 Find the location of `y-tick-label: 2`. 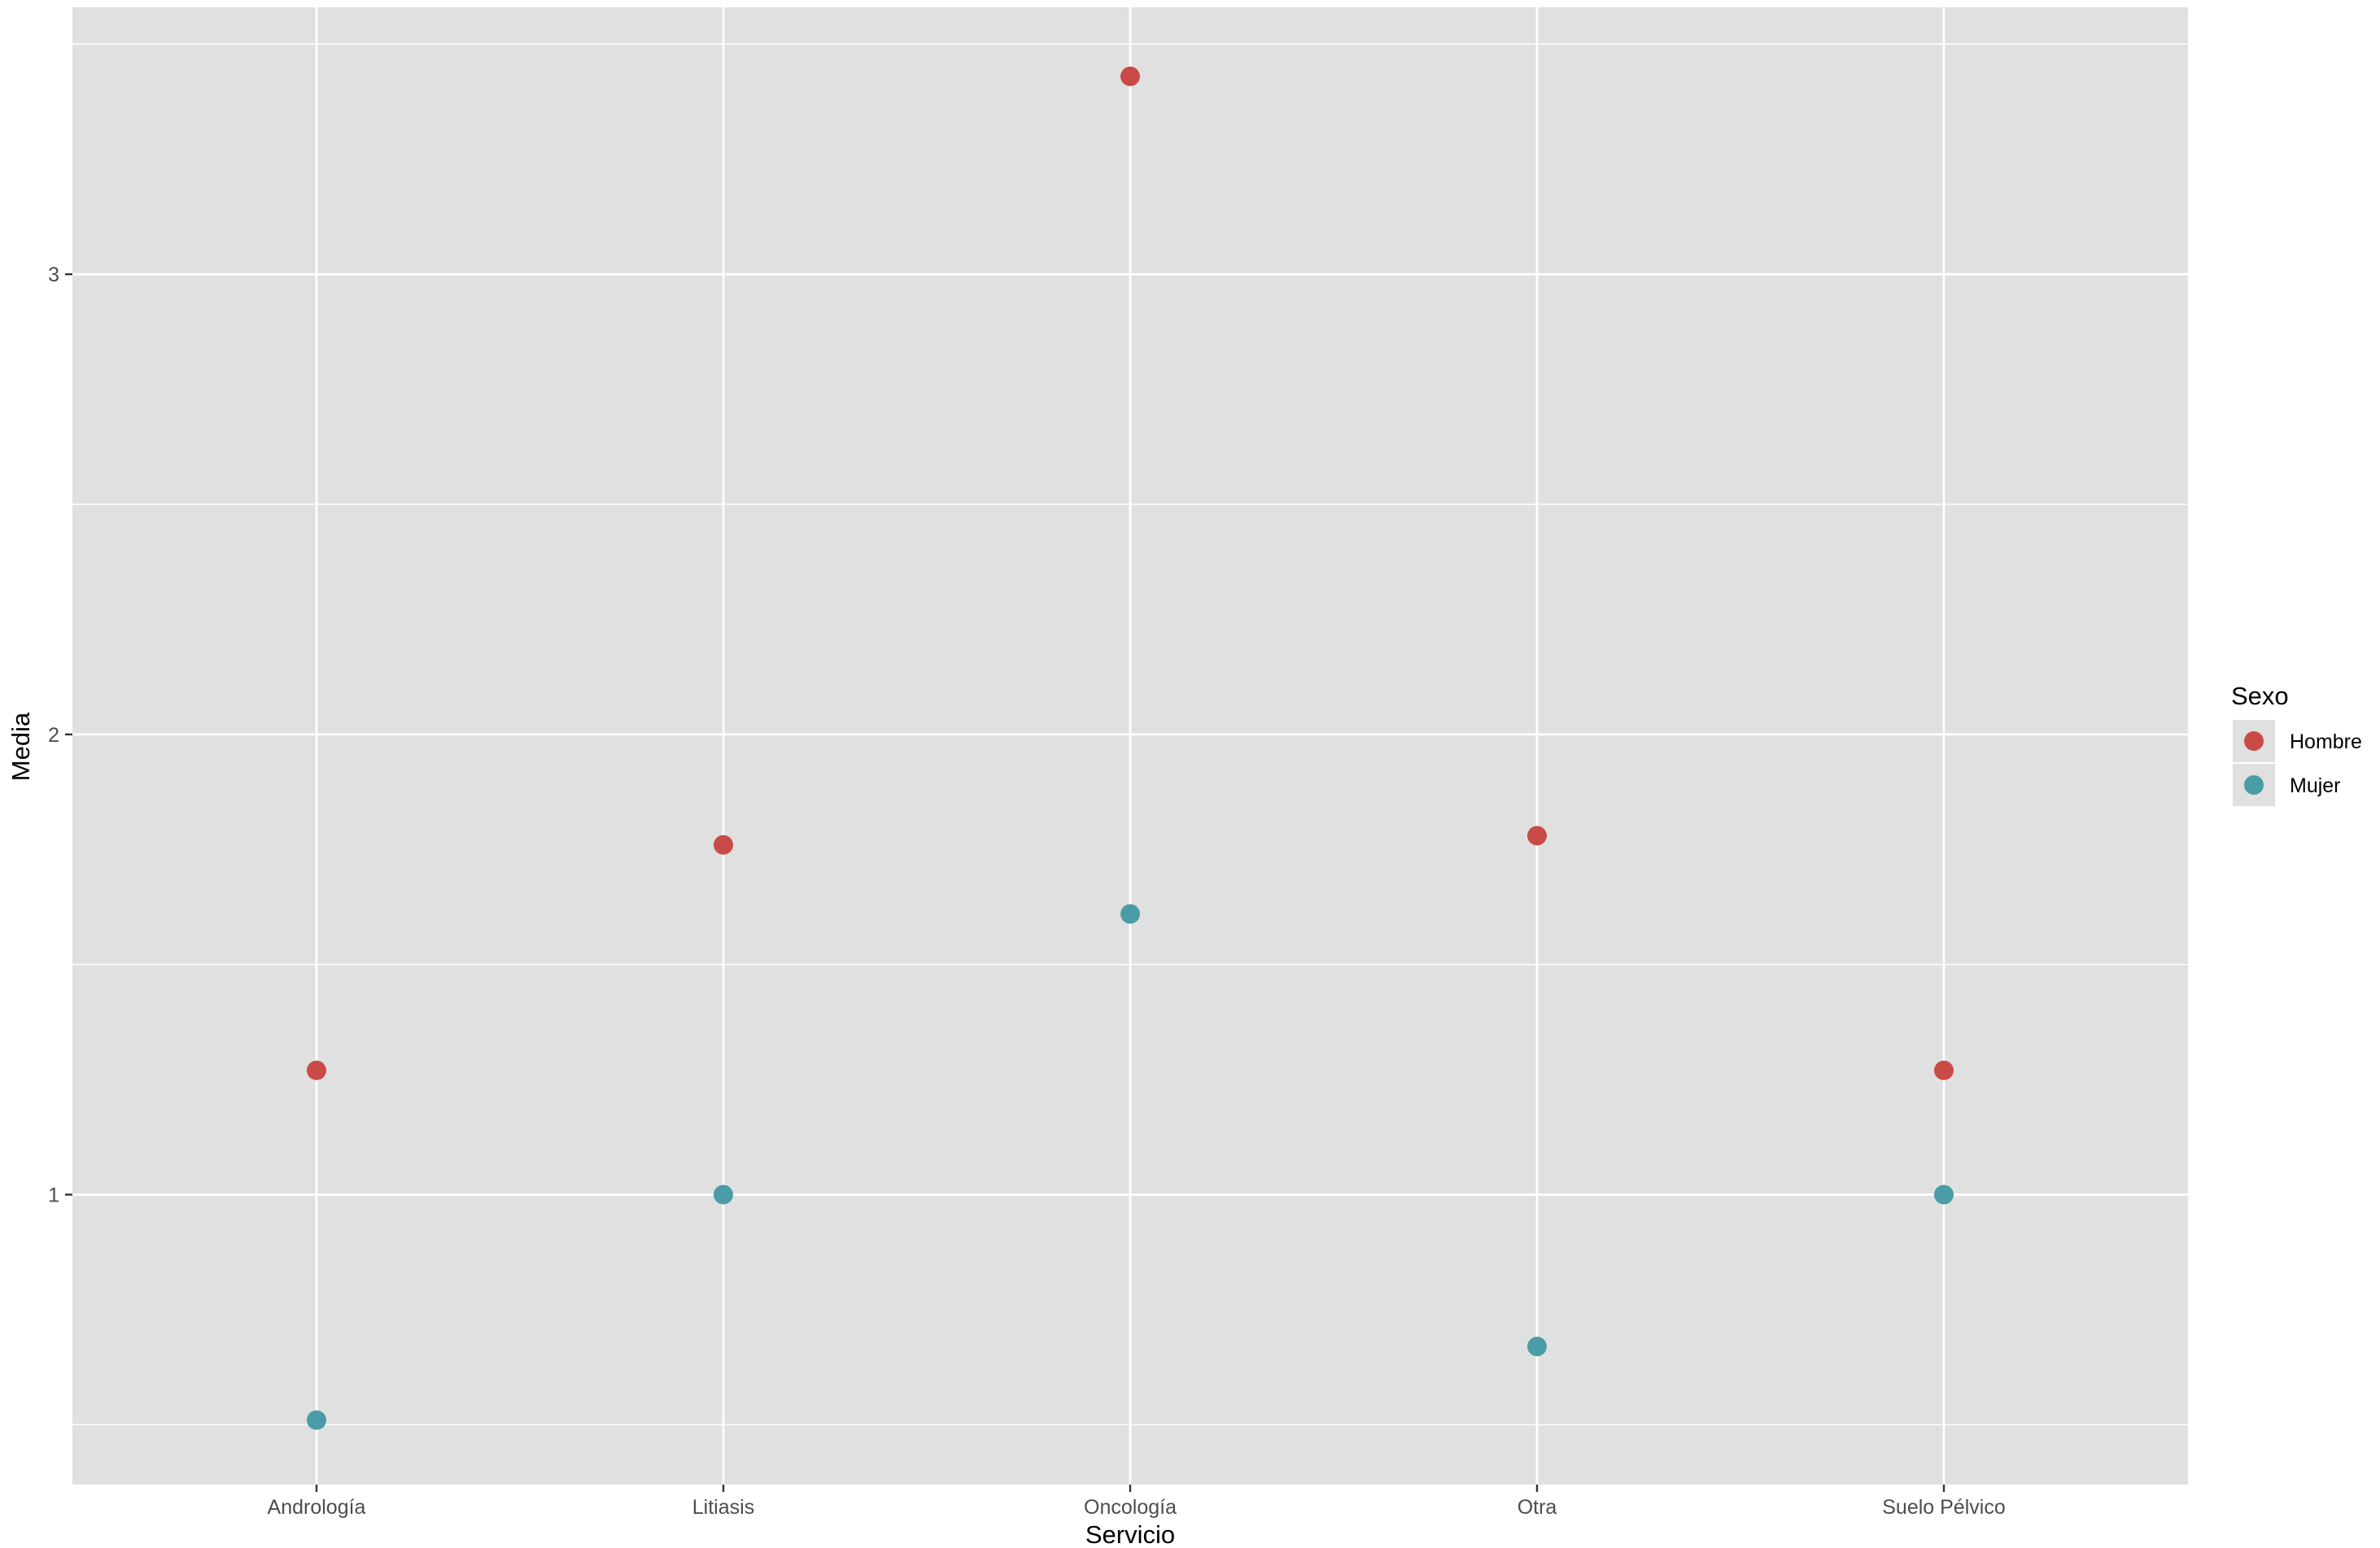

y-tick-label: 2 is located at coordinates (53, 735).